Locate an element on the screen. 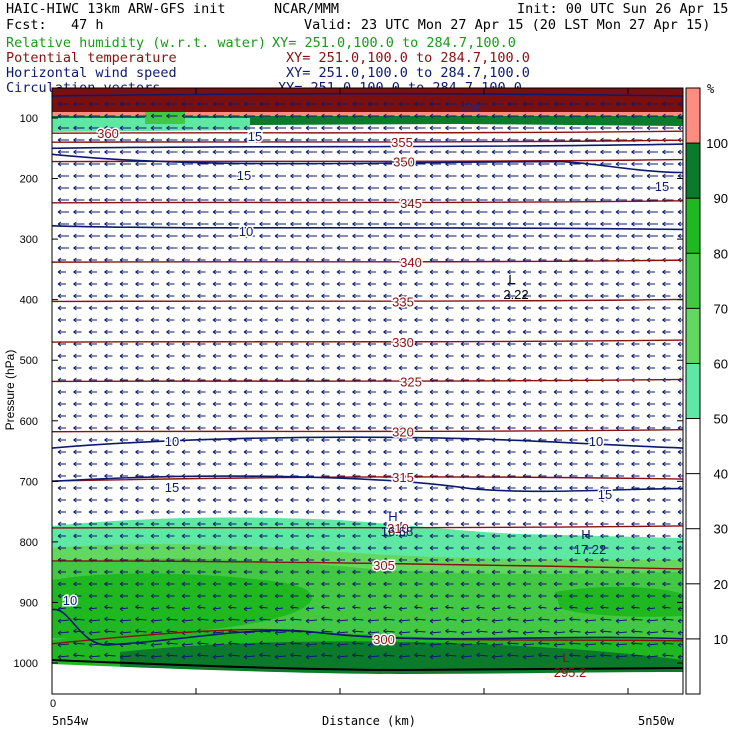 Image resolution: width=740 pixels, height=740 pixels. theta-contour is located at coordinates (367, 141).